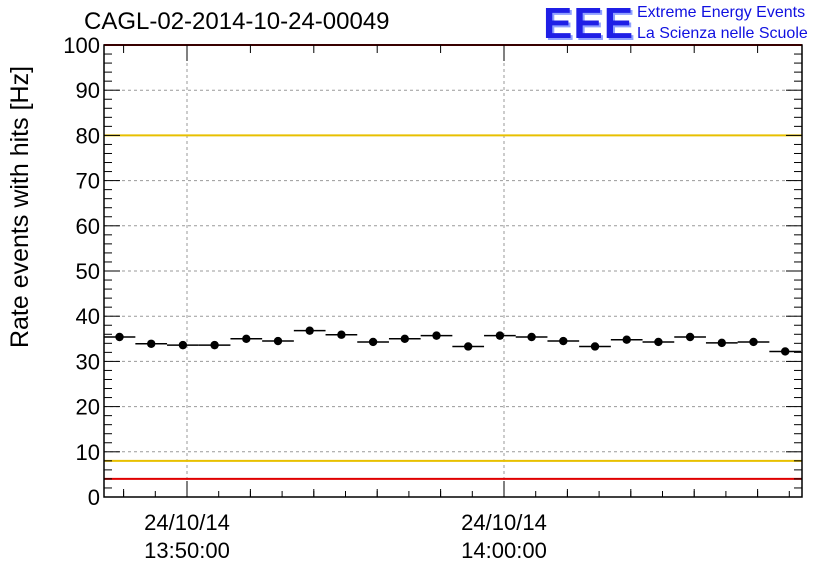 This screenshot has height=572, width=836. What do you see at coordinates (88, 407) in the screenshot?
I see `y-tick-label: 20` at bounding box center [88, 407].